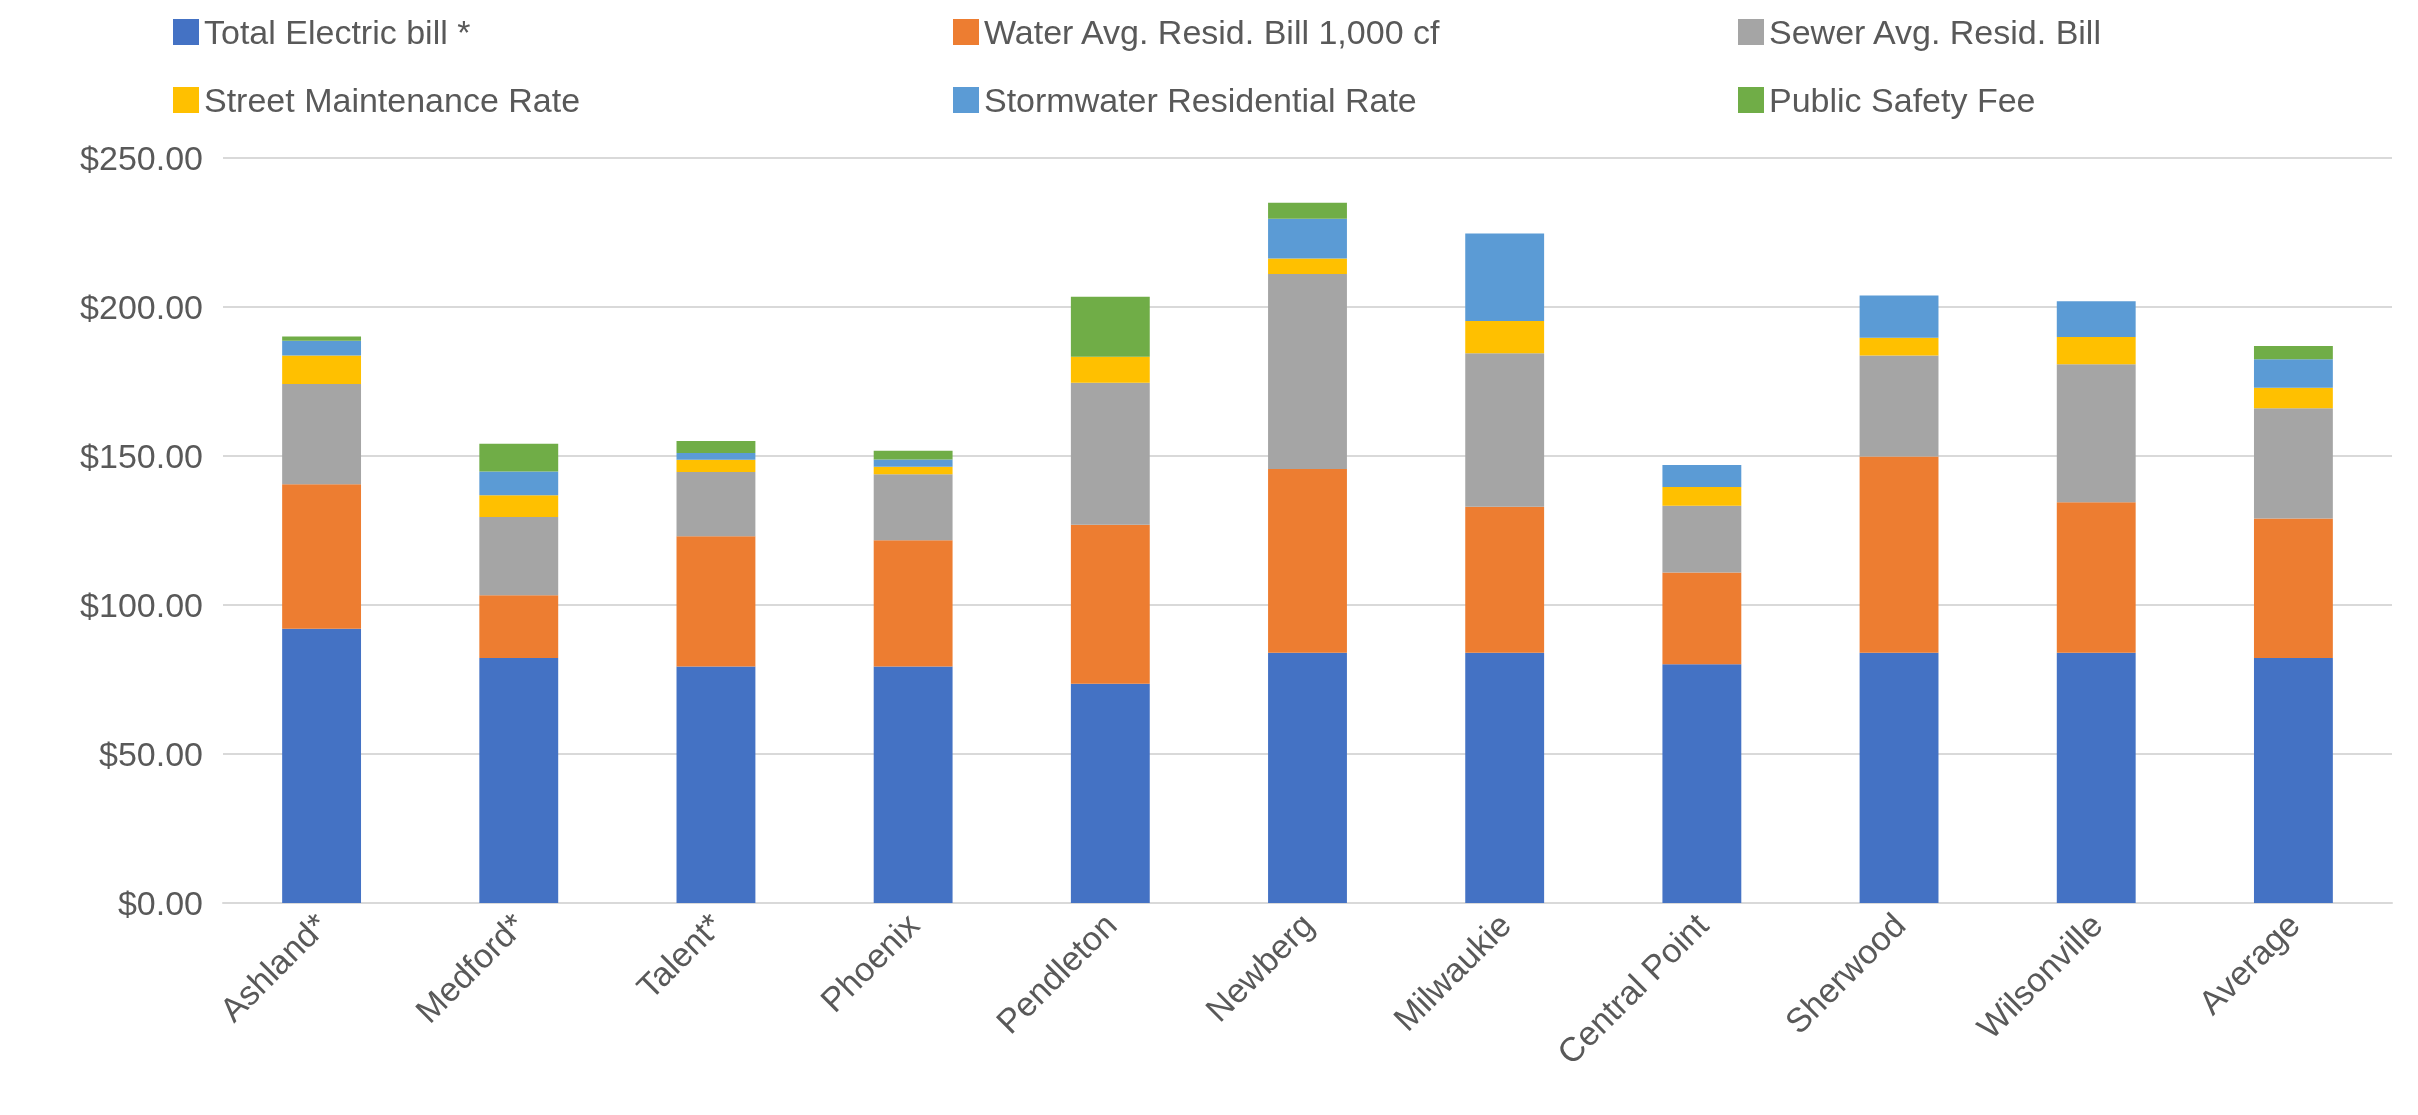  Describe the element at coordinates (392, 100) in the screenshot. I see `legend-label: Street Maintenance Rate` at that location.